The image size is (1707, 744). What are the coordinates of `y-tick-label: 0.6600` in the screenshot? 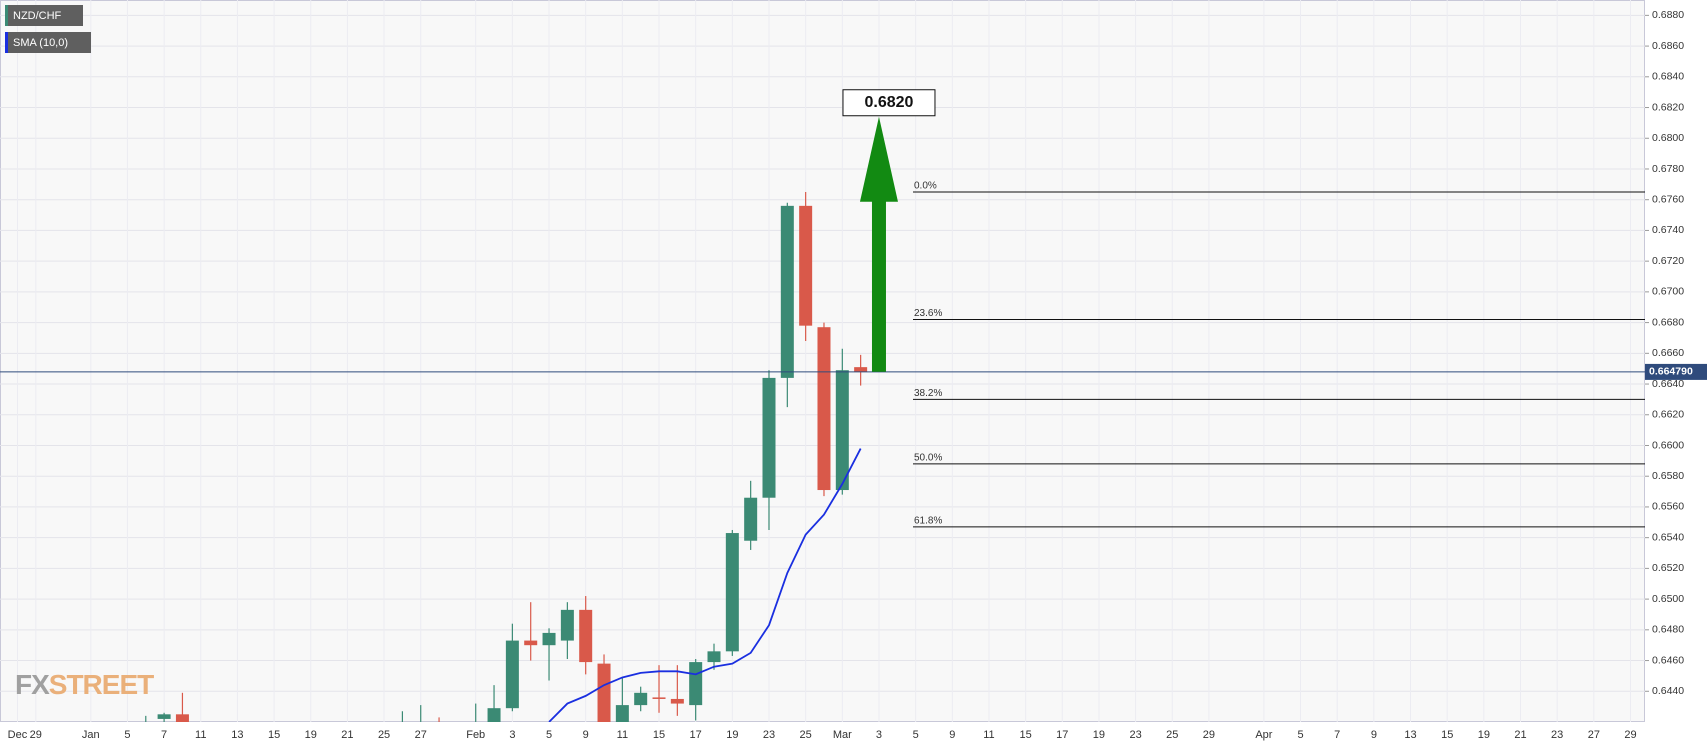 It's located at (1668, 445).